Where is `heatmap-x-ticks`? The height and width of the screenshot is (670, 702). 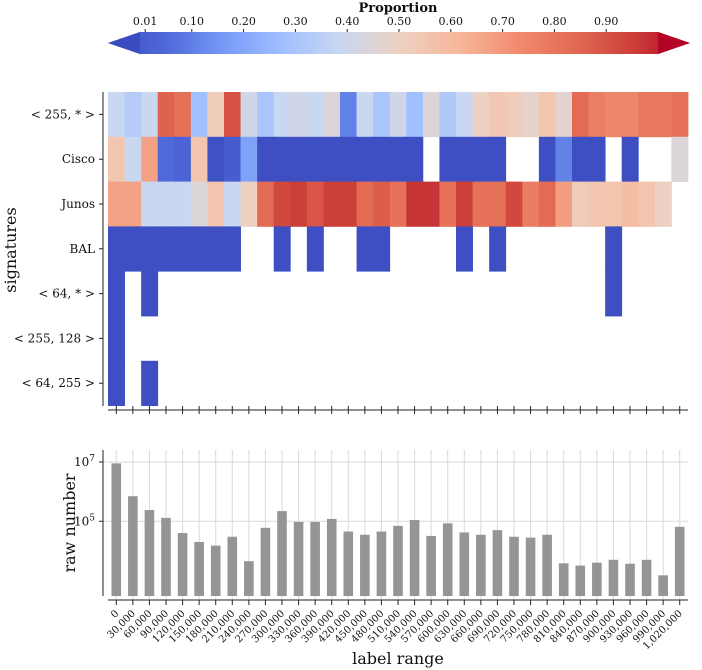
heatmap-x-ticks is located at coordinates (398, 410).